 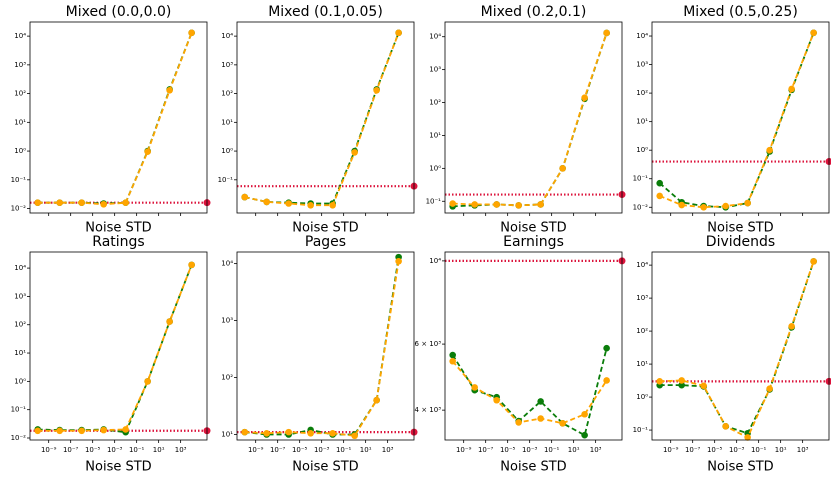 I want to click on x-tick-label: 10¹, so click(x=366, y=450).